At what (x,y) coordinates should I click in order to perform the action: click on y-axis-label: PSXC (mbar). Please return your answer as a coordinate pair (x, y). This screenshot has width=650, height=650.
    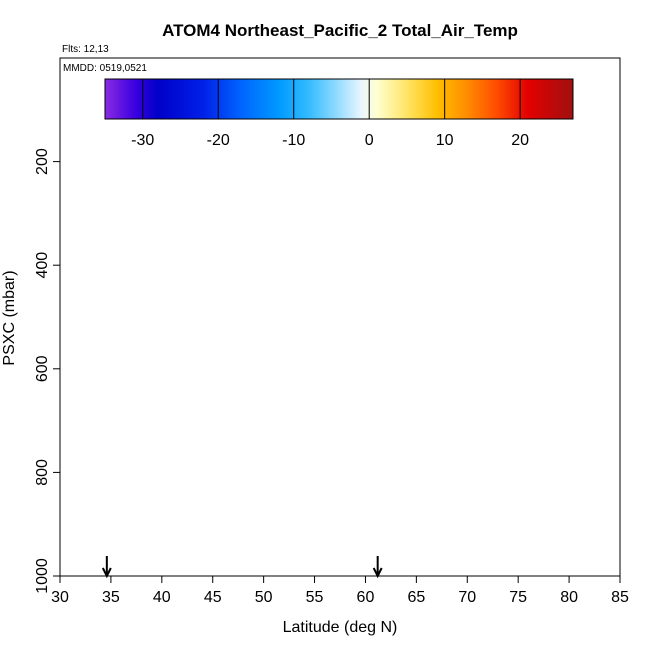
    Looking at the image, I should click on (9, 317).